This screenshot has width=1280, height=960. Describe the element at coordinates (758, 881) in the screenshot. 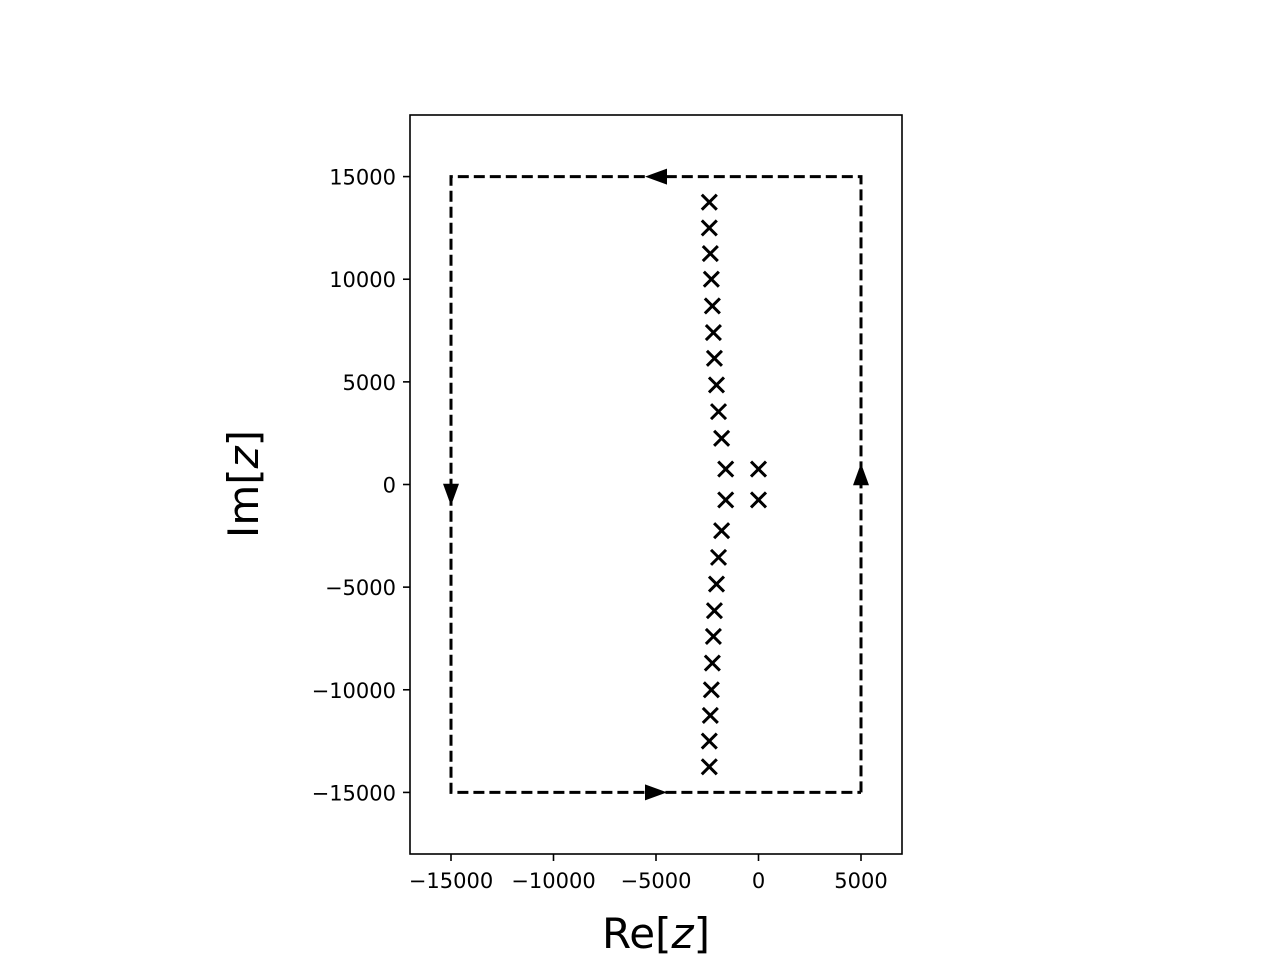

I see `x-tick-label: 0` at that location.